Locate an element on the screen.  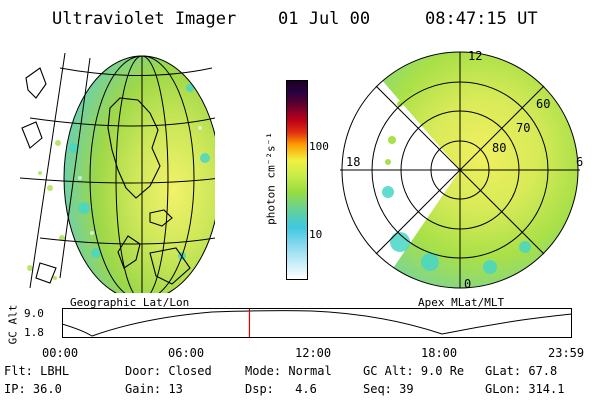
time-tick-1800: 18:00 is located at coordinates (439, 353).